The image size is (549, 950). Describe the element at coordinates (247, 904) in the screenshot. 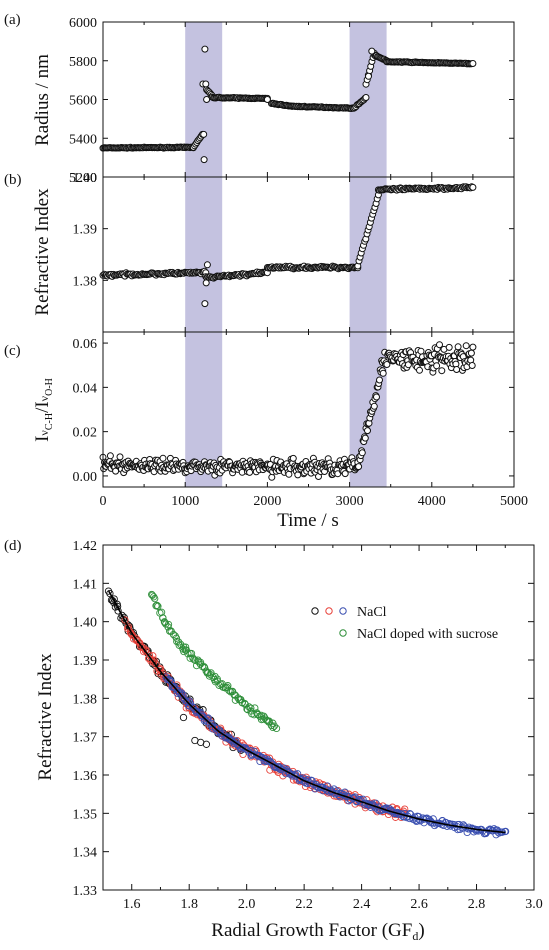

I see `x-tick-label: 2.0` at that location.